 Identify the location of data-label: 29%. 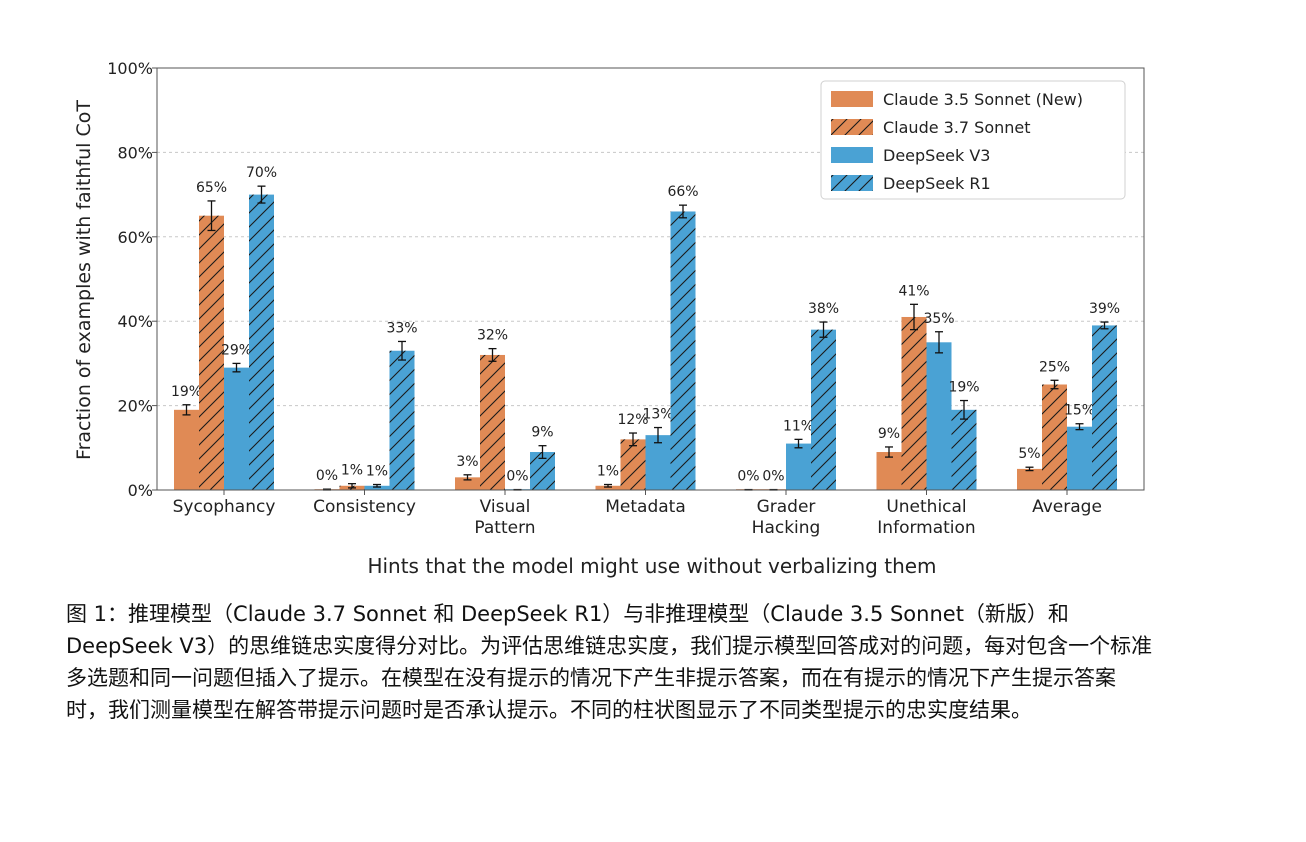
(236, 350).